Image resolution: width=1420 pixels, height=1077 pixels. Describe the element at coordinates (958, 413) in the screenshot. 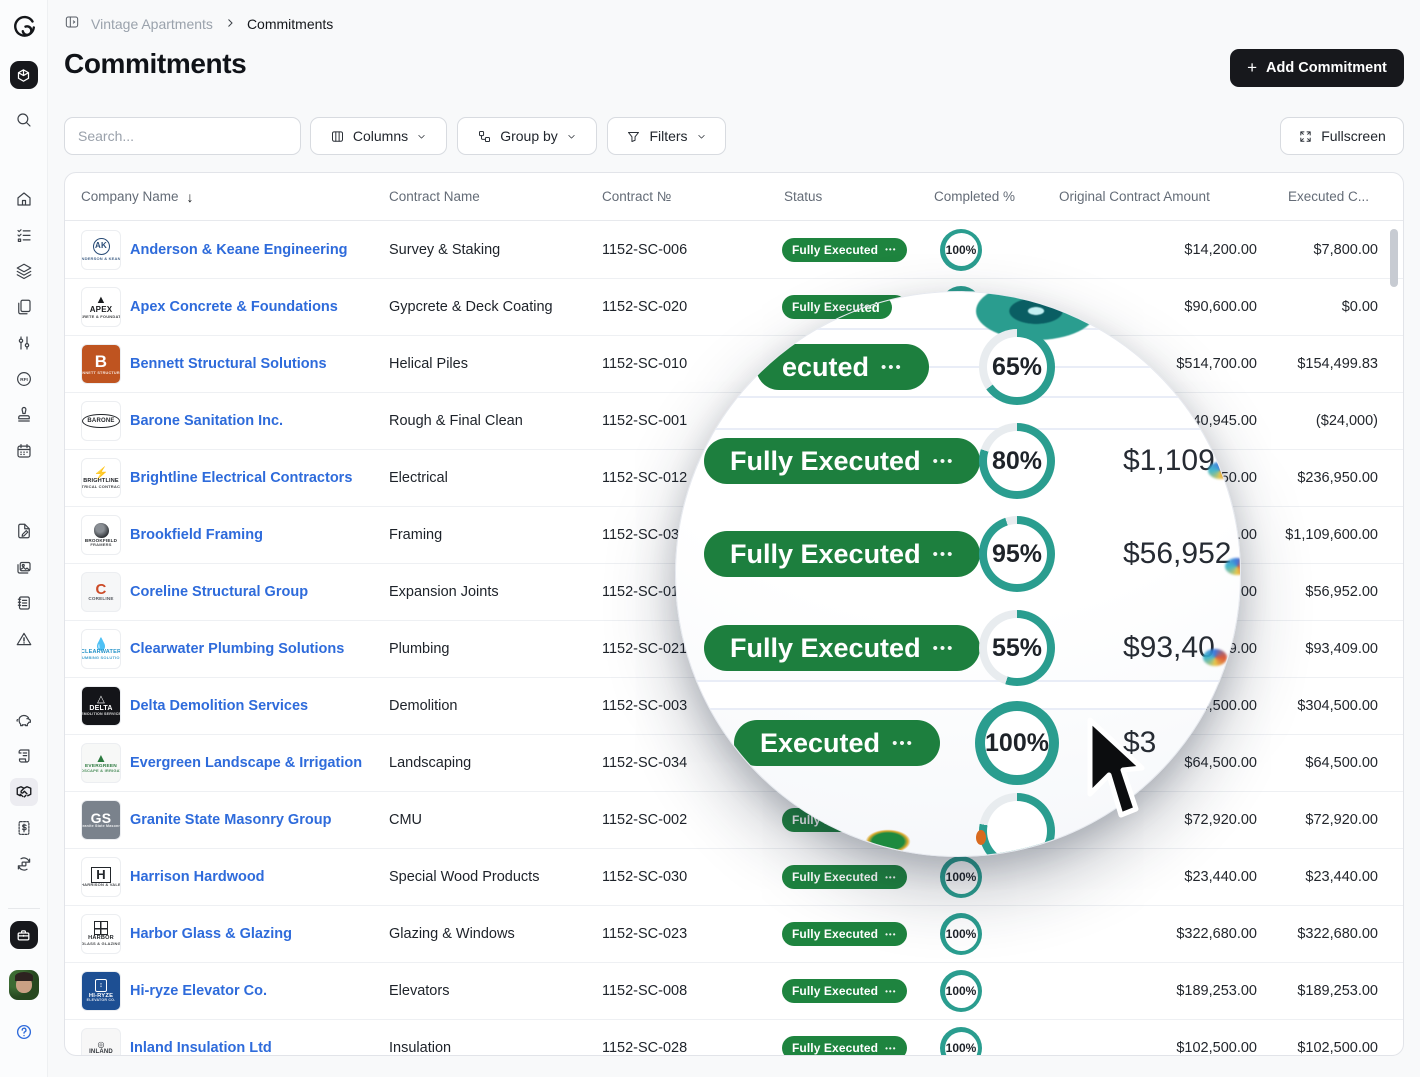

I see `lens-row-band` at that location.